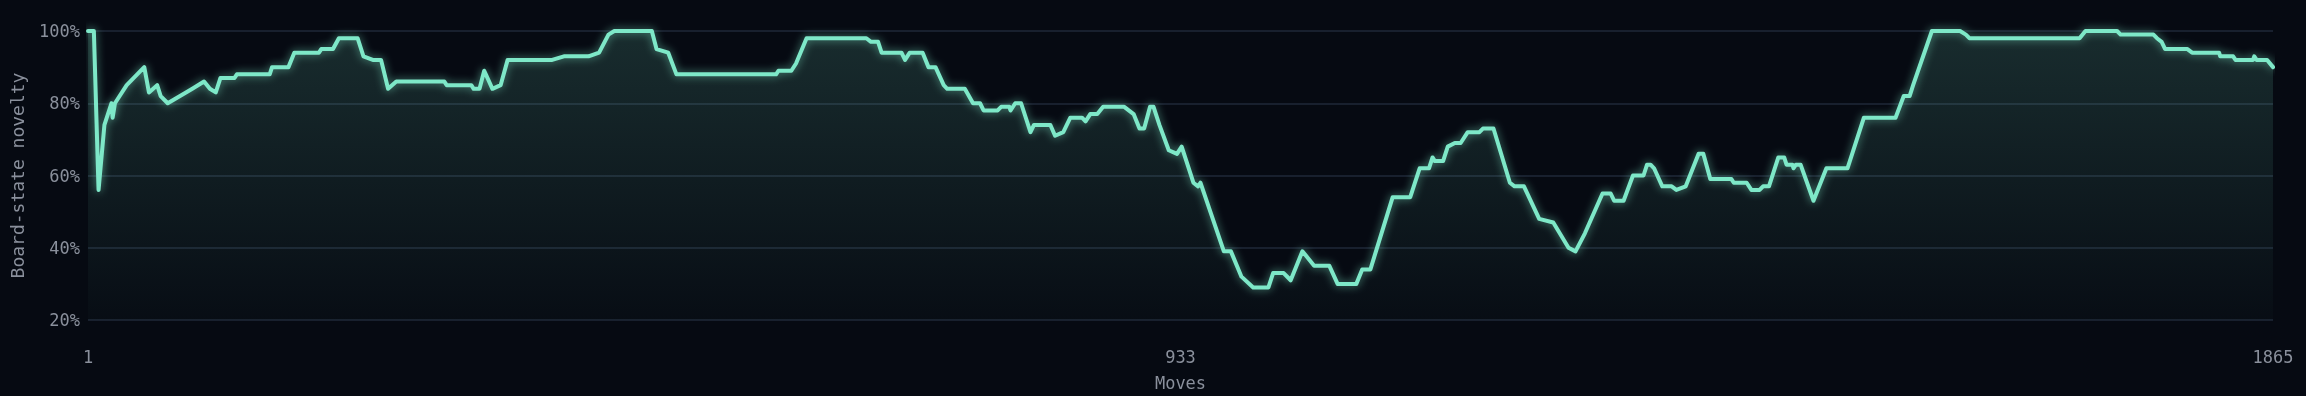  I want to click on y-tick-label: 60%, so click(64, 175).